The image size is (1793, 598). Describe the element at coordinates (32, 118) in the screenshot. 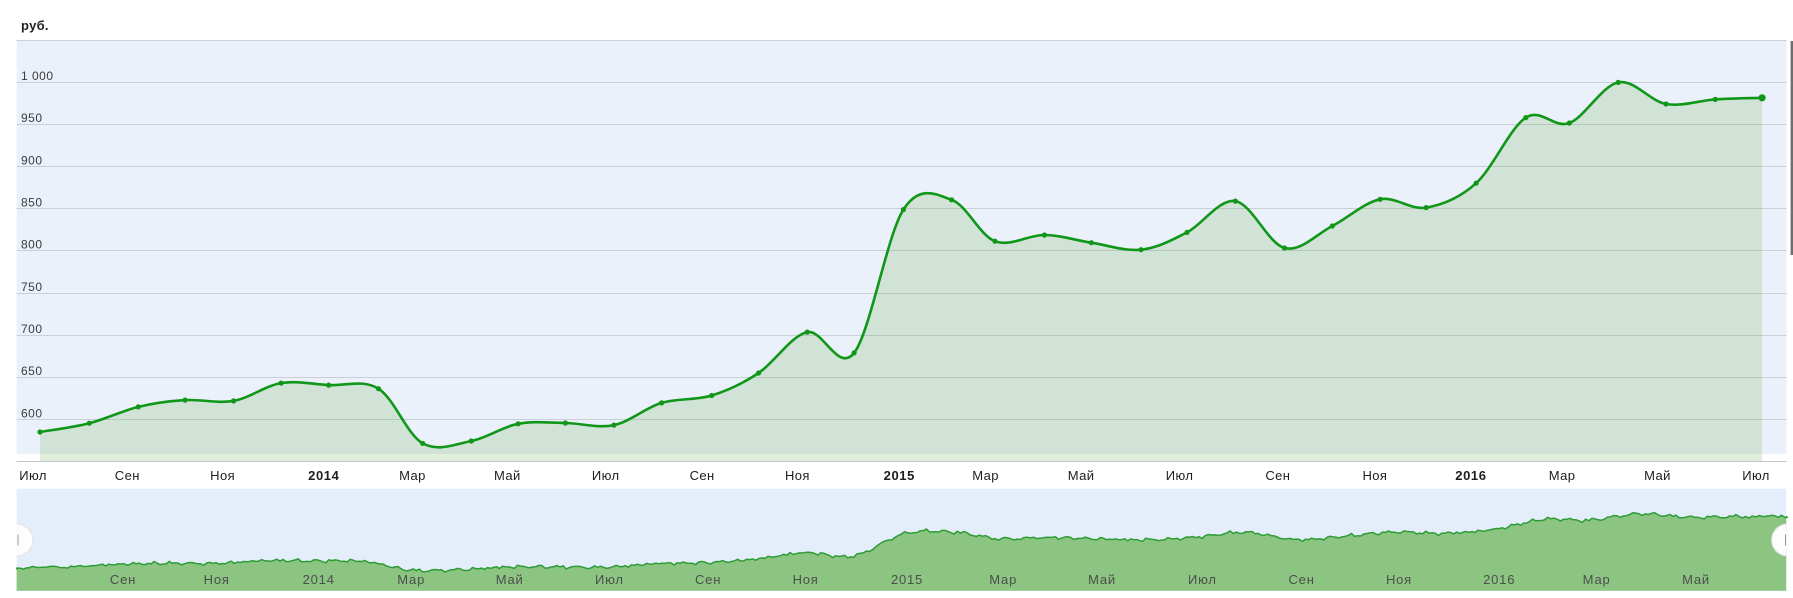

I see `svg-text: 950` at that location.